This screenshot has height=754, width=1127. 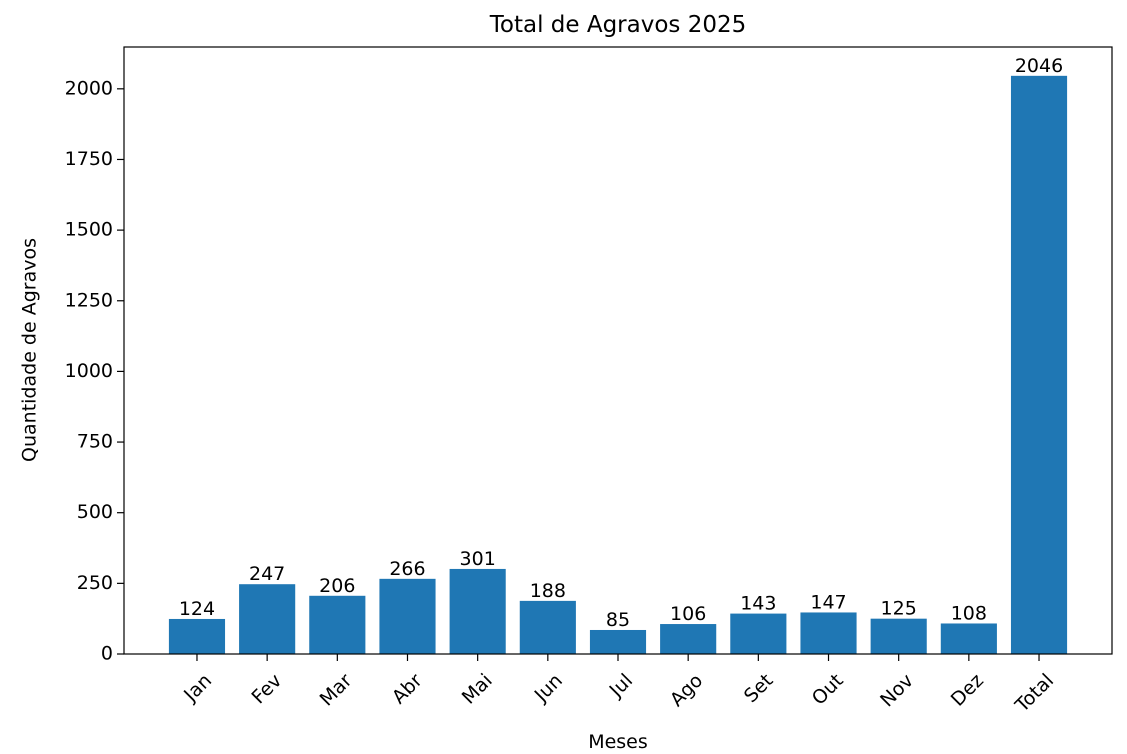 I want to click on y-tick-label: 1000, so click(x=89, y=371).